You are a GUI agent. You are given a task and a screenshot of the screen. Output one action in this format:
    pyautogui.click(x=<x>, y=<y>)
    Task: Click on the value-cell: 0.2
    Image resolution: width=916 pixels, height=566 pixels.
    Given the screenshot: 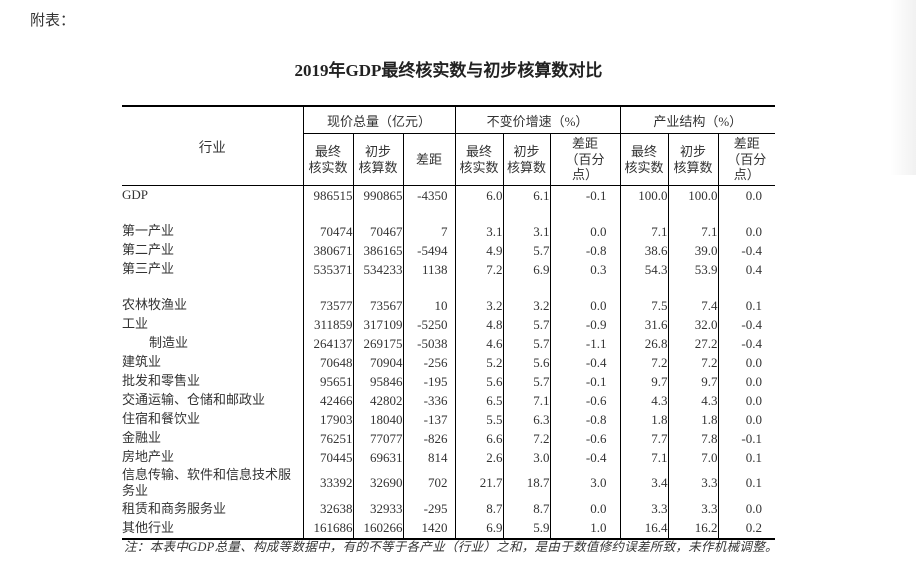 What is the action you would take?
    pyautogui.click(x=746, y=528)
    